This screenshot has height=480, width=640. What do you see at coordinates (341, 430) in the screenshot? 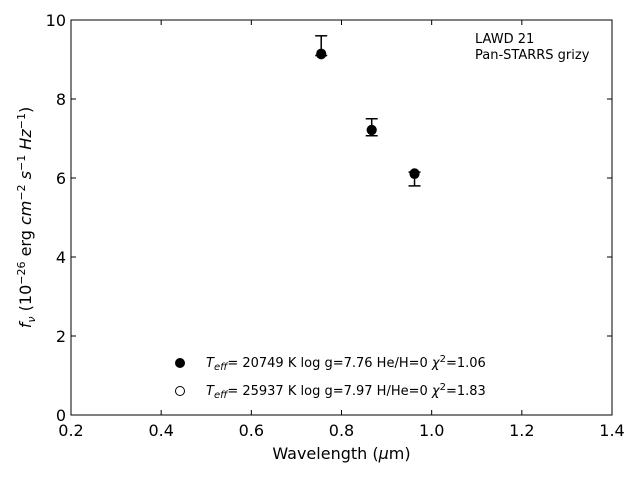
I see `x-tick-label: 0.8` at bounding box center [341, 430].